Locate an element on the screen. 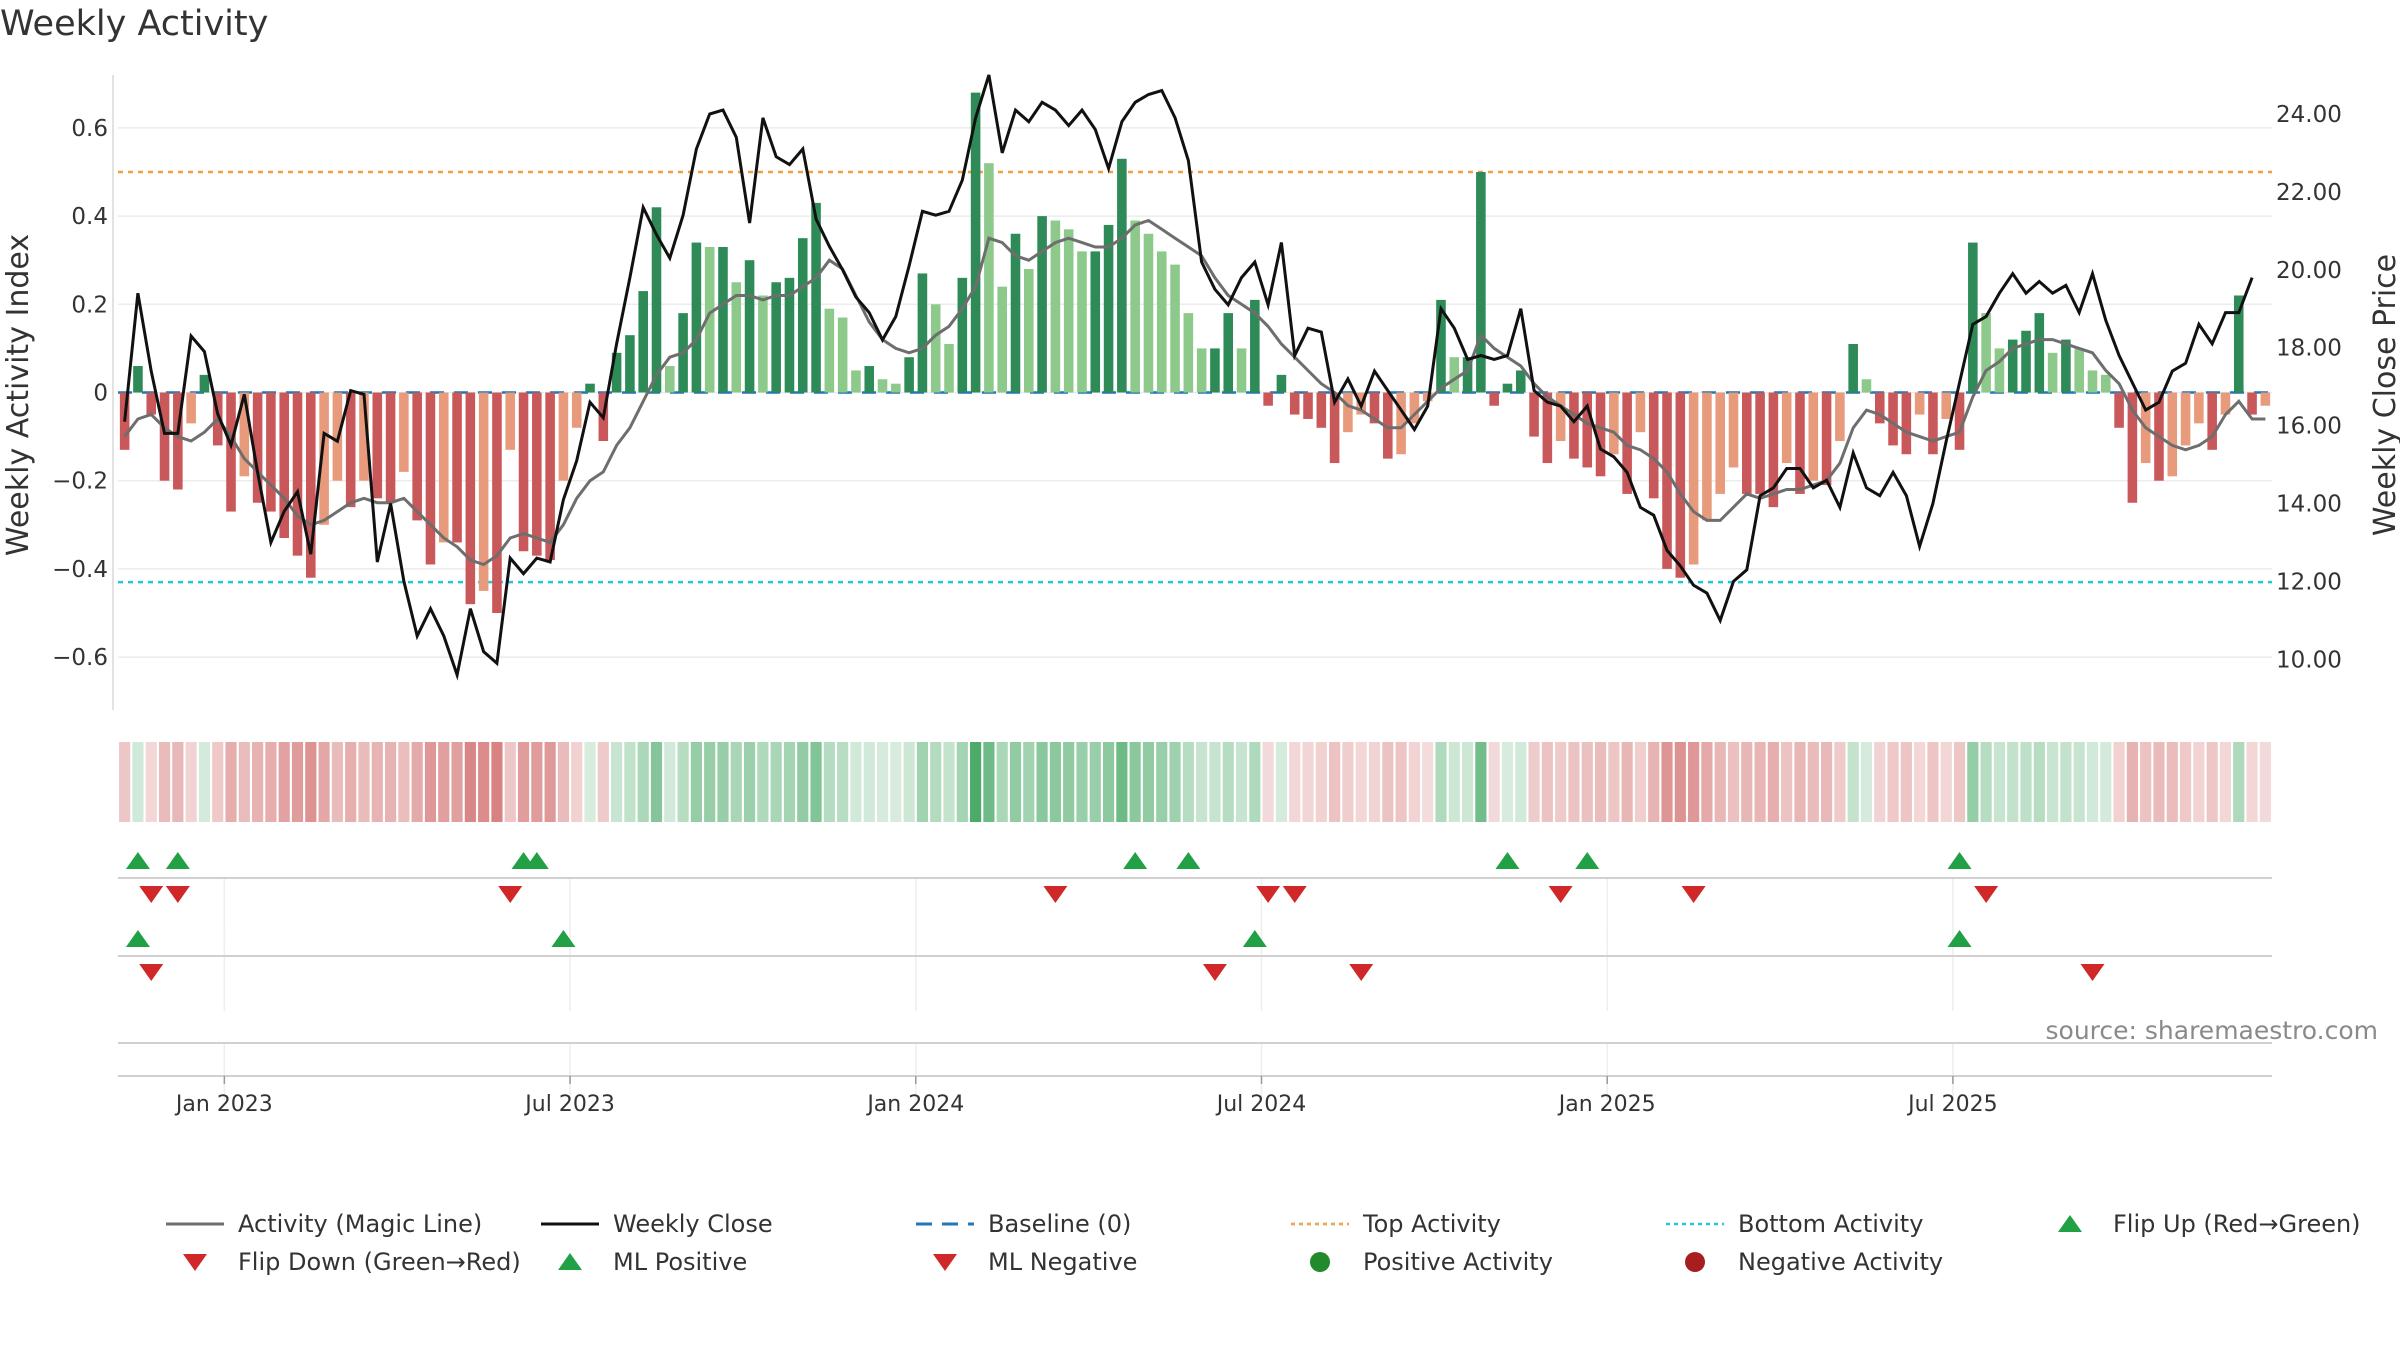  legend-item: Top Activity is located at coordinates (1393, 1224).